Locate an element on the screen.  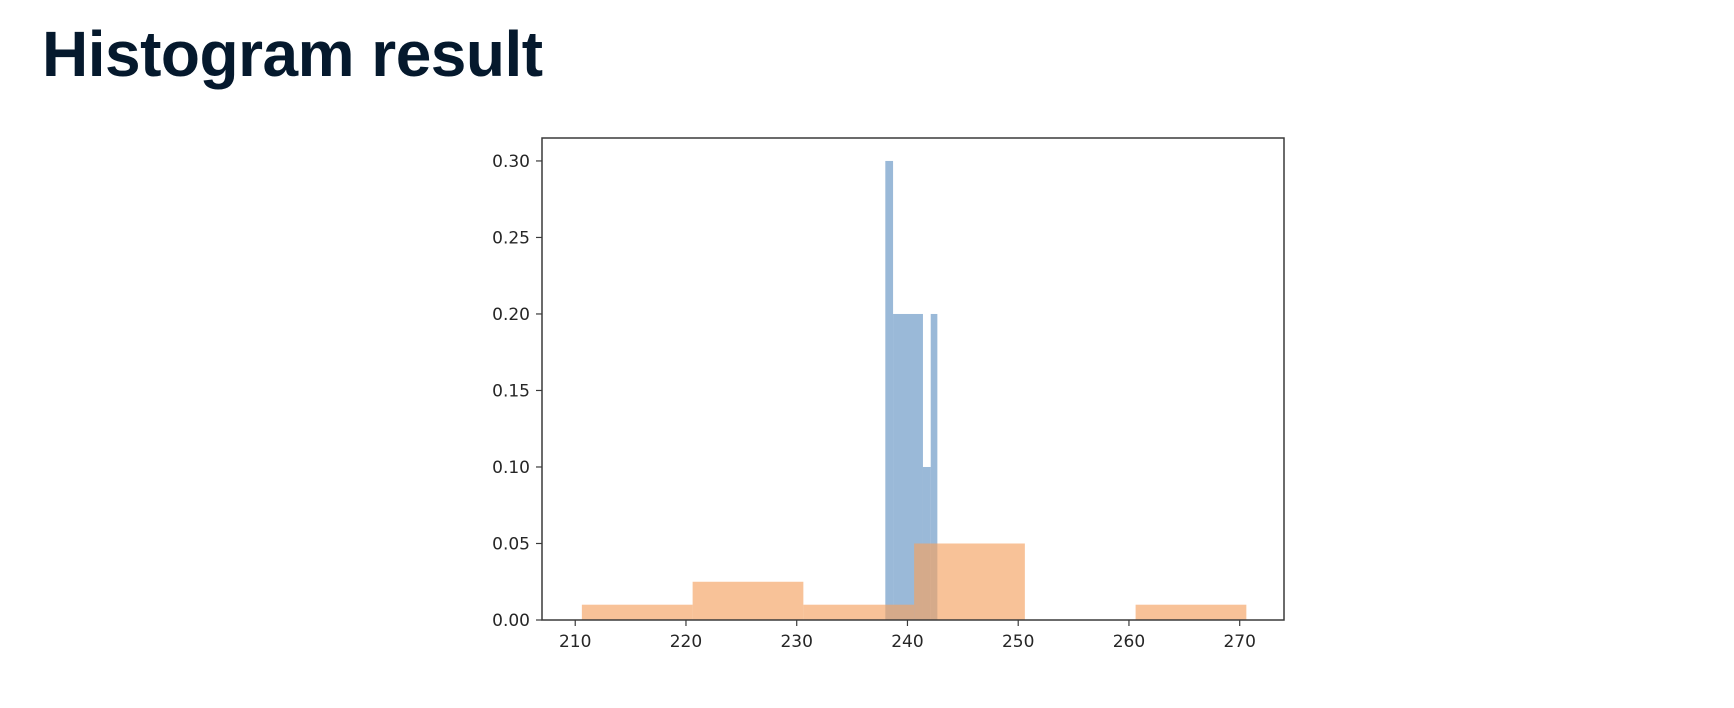
y-axis: 0.00 0.05 0.10 0.15 0.20 0.25 0.30 is located at coordinates (517, 391).